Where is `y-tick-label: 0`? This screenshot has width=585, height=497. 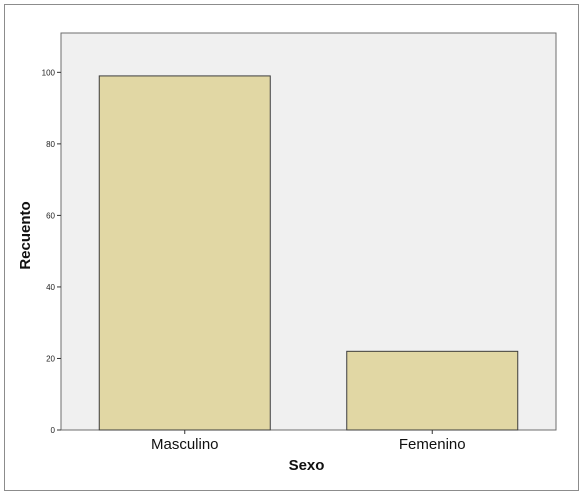
y-tick-label: 0 is located at coordinates (53, 430).